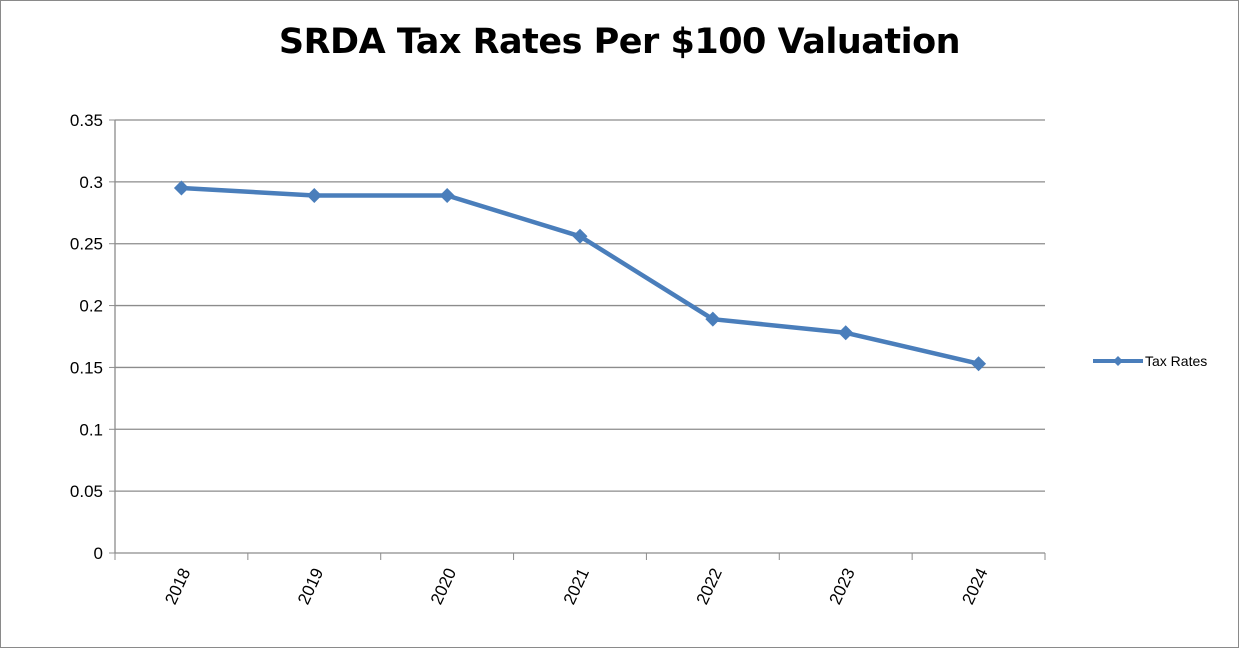  I want to click on x-tick-label: 2021, so click(576, 586).